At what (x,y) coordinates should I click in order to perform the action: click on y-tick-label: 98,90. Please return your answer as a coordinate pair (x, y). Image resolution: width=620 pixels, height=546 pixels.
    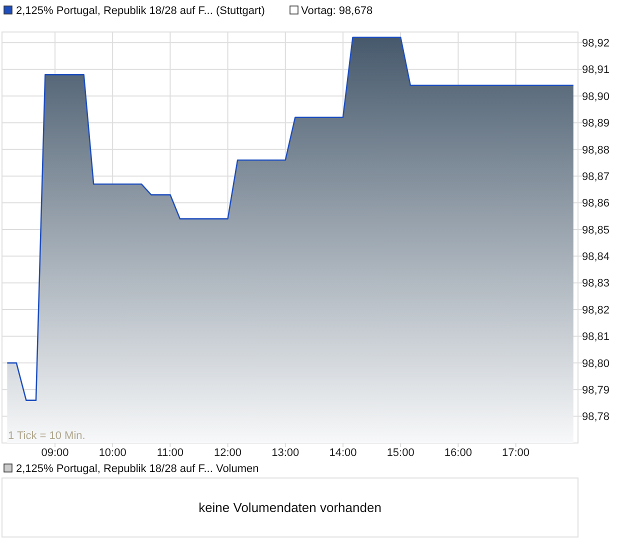
    Looking at the image, I should click on (596, 96).